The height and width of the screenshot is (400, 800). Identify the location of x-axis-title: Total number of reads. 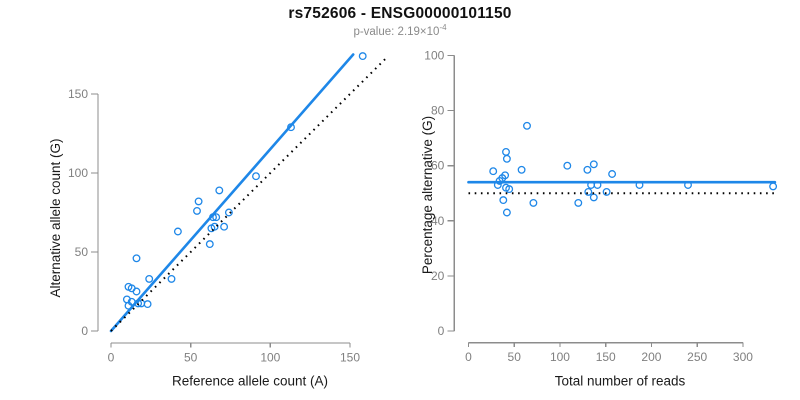
(620, 381).